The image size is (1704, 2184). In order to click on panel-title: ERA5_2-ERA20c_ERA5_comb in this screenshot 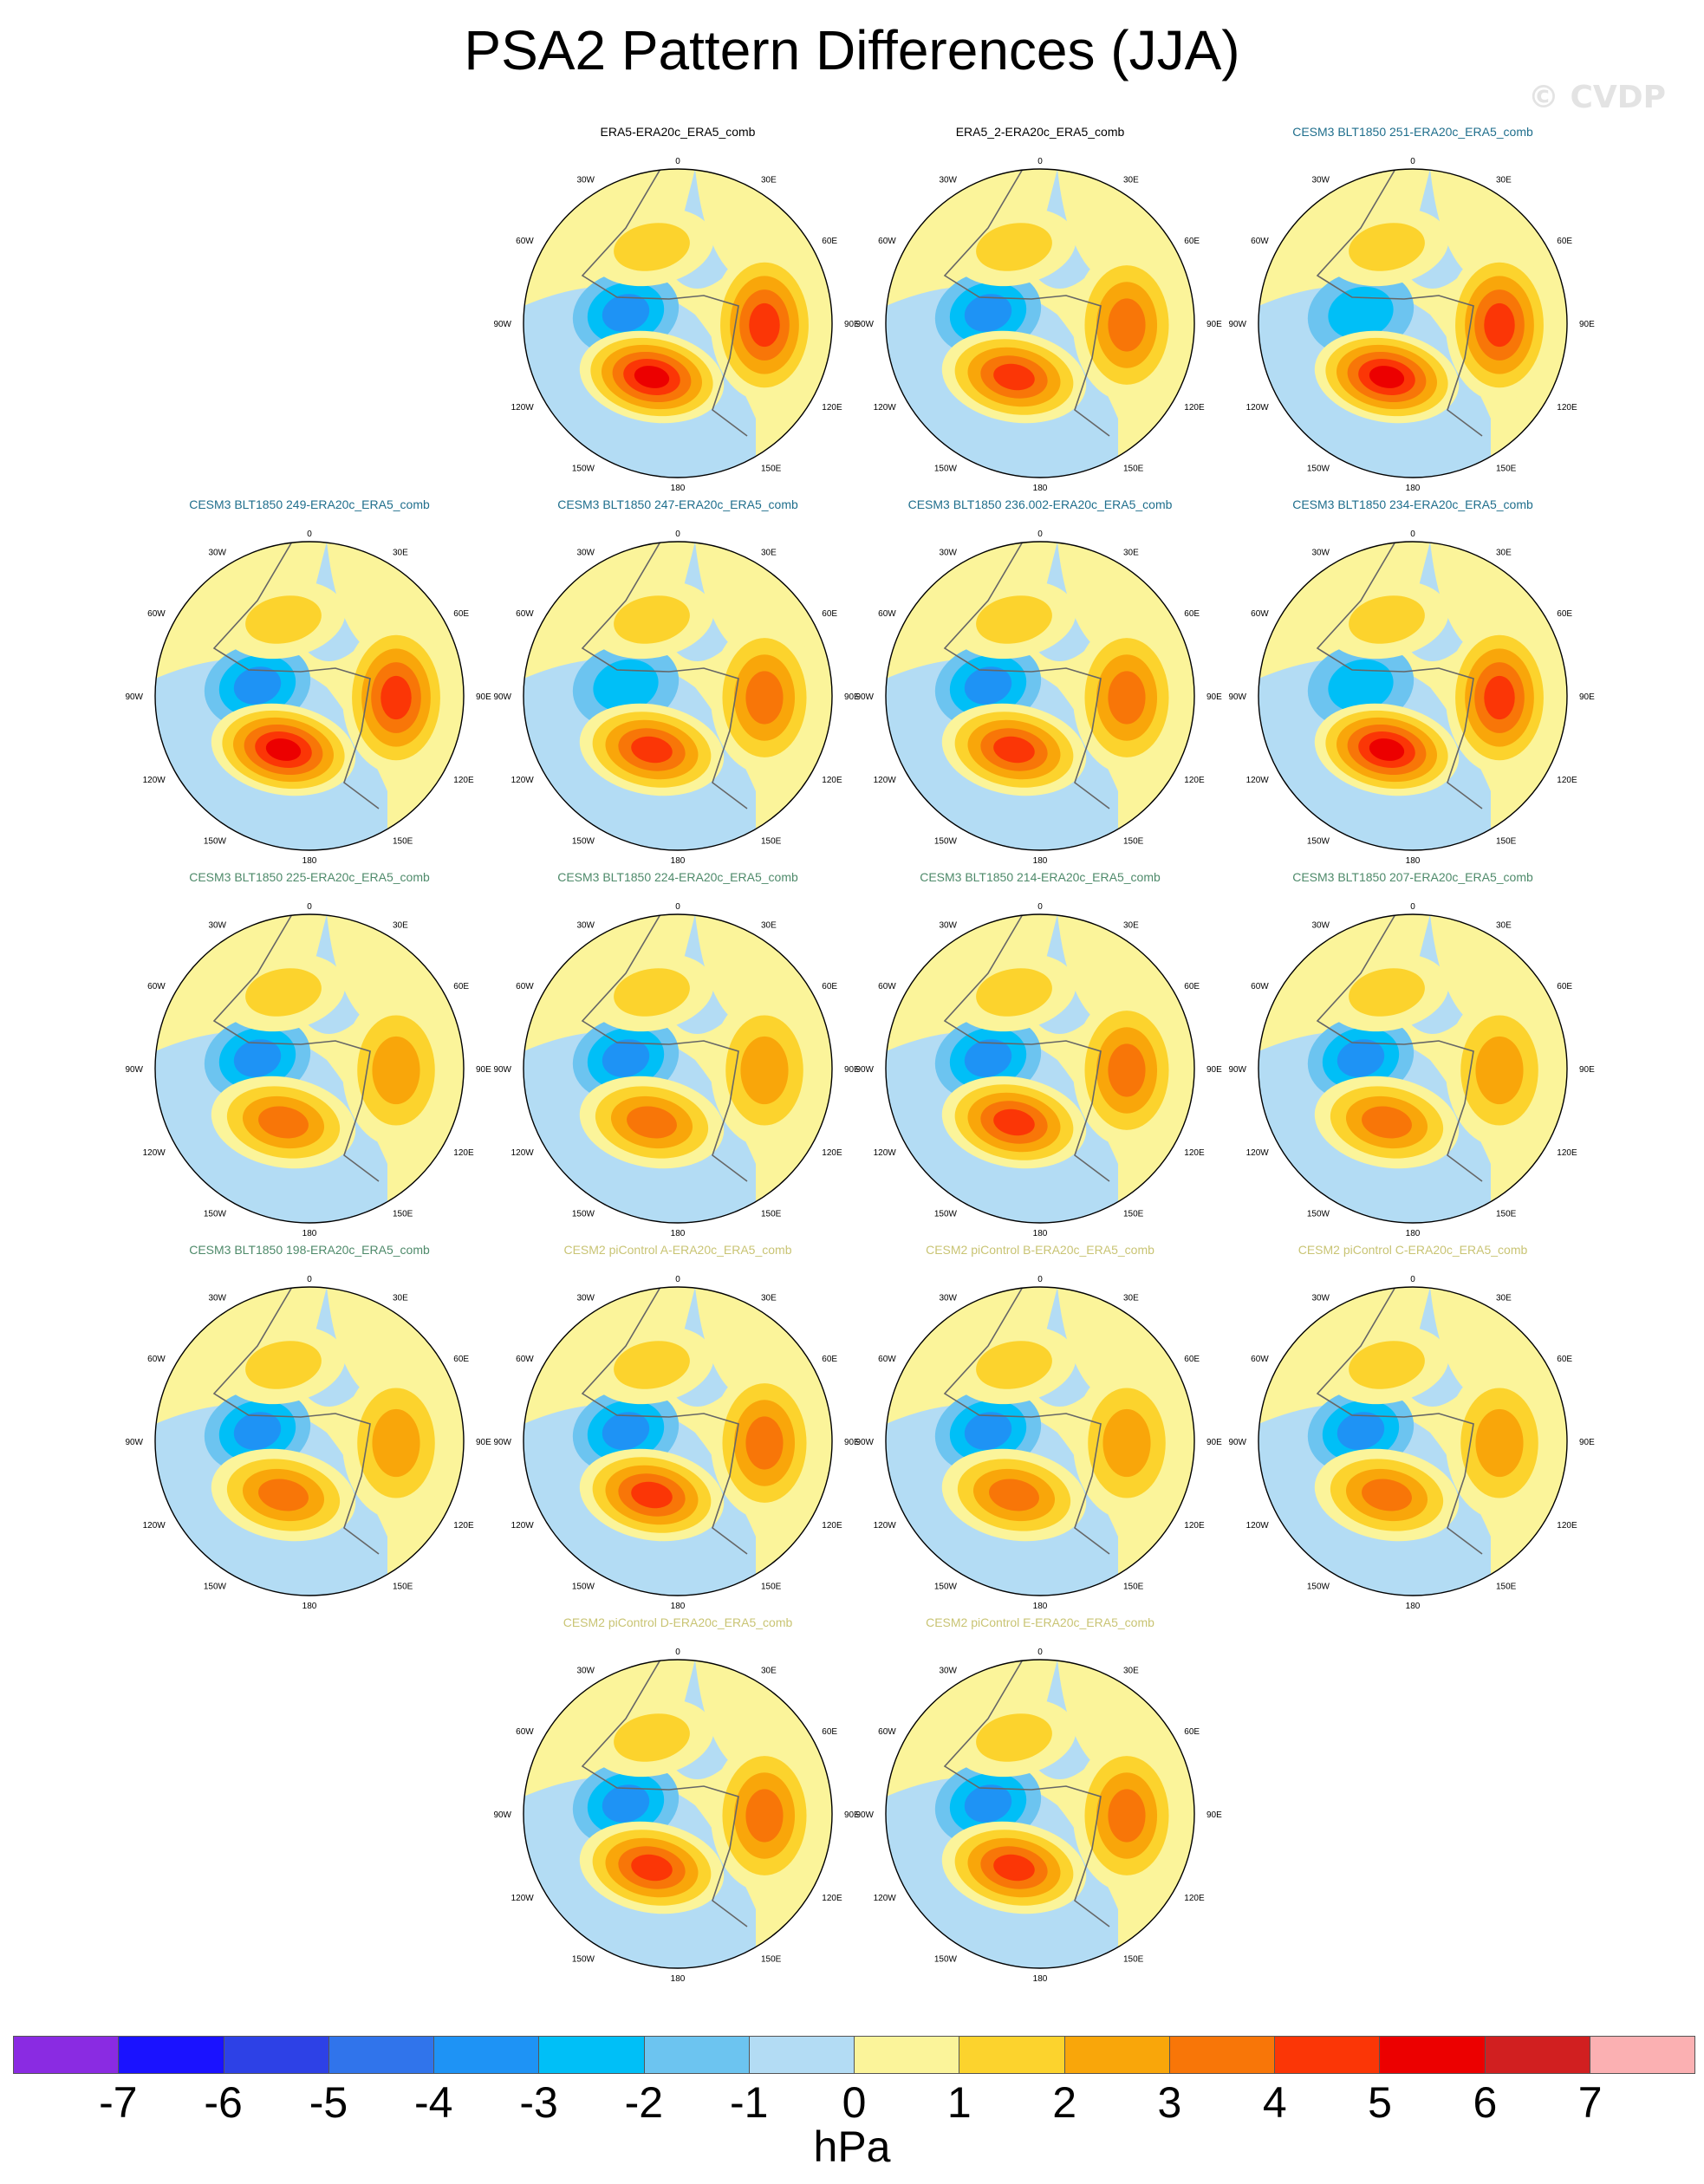, I will do `click(1041, 132)`.